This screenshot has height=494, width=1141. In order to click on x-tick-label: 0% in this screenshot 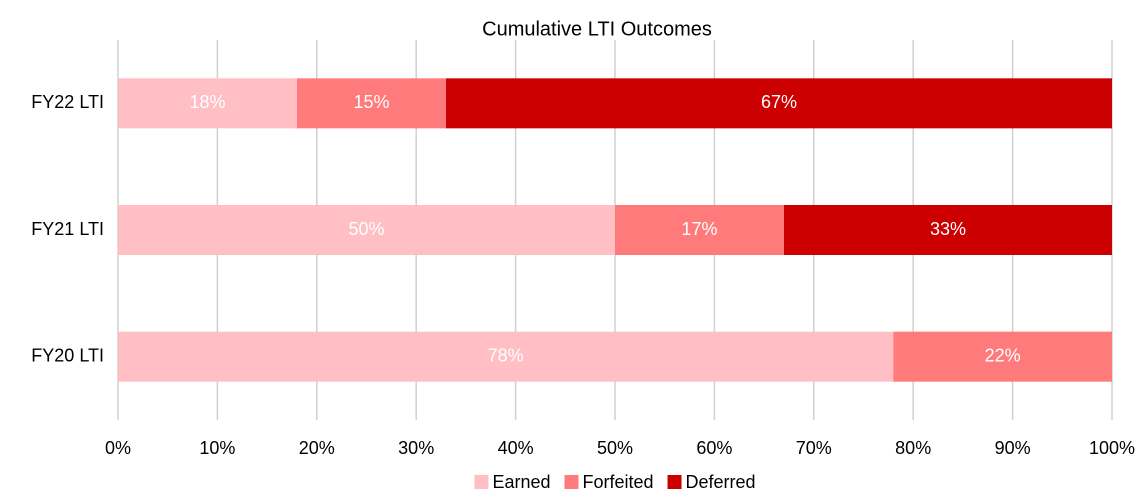, I will do `click(118, 448)`.